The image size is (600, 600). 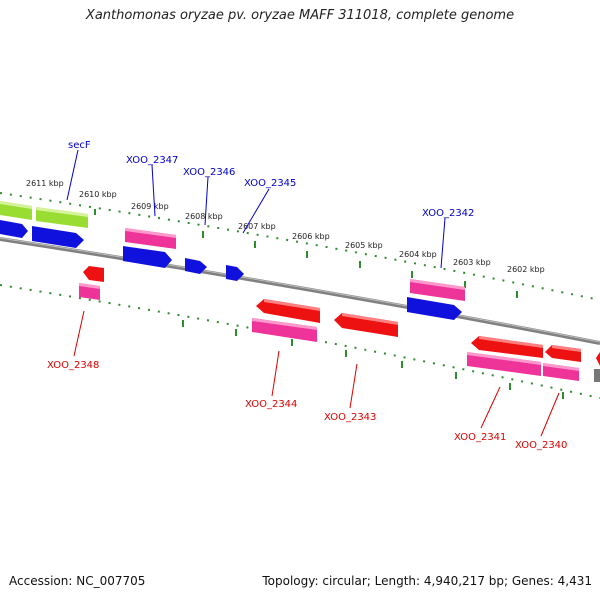 I want to click on scale-label: 2611 kbp, so click(x=45, y=183).